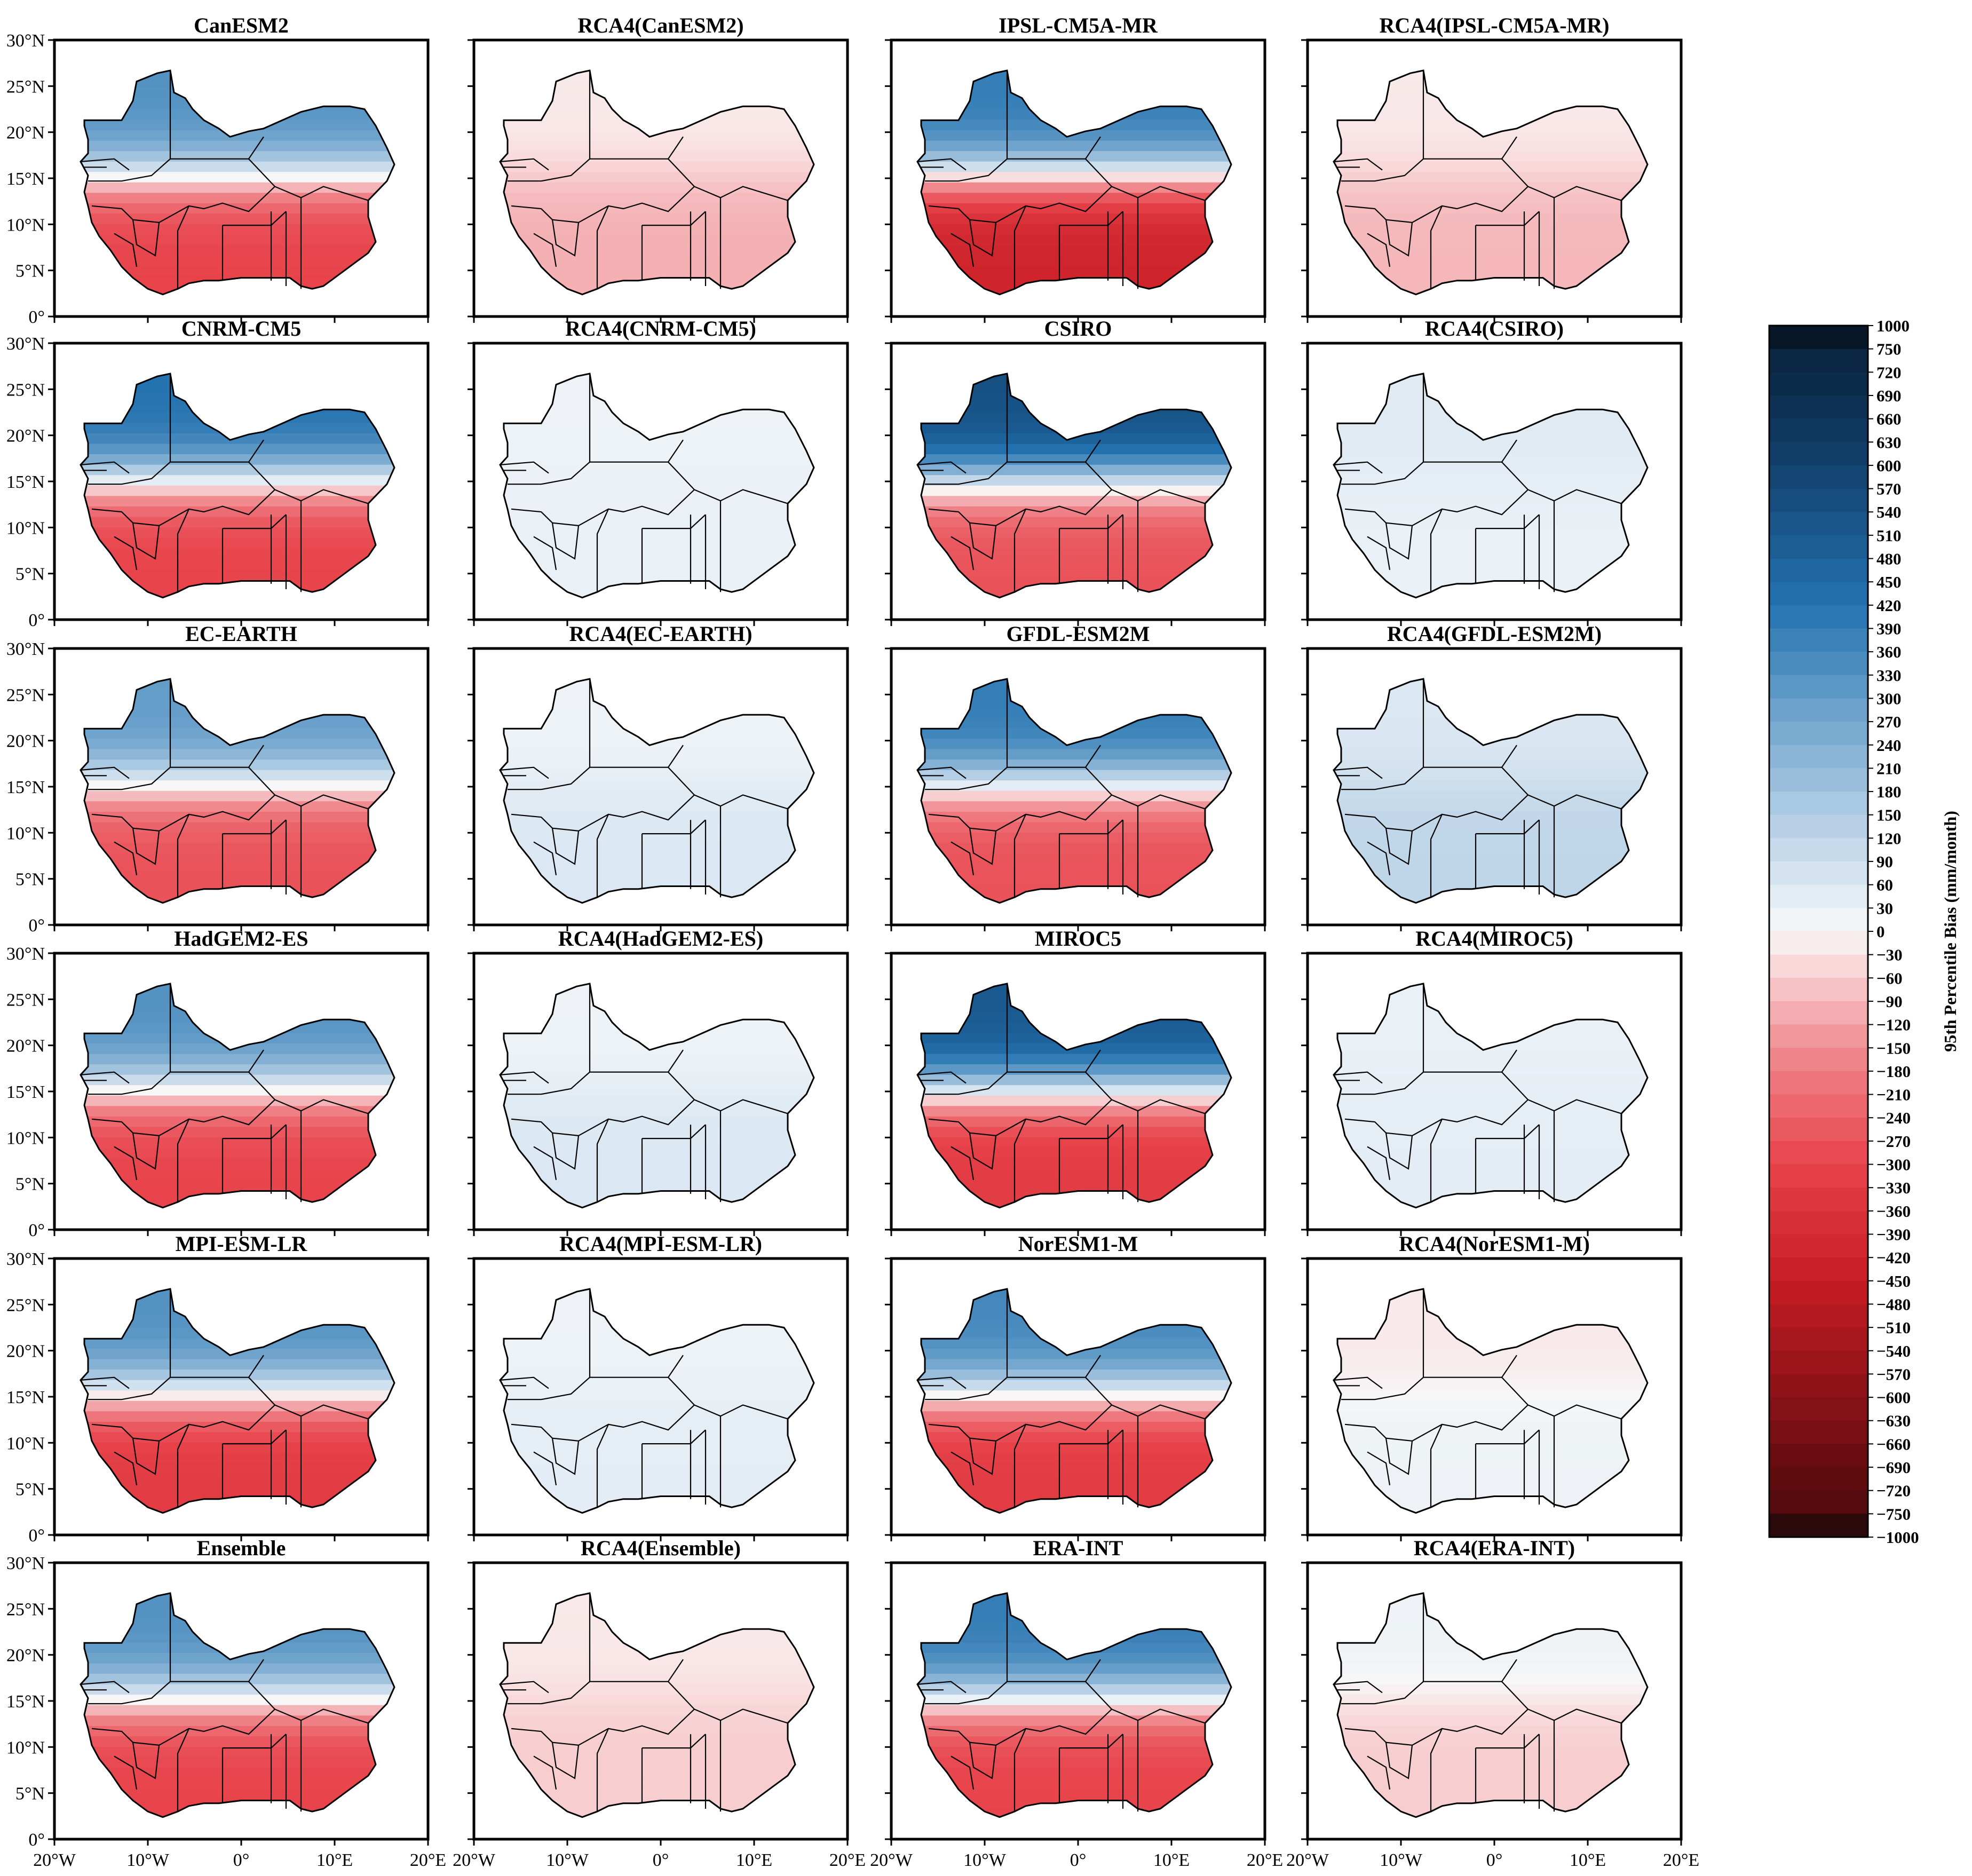 The image size is (1972, 1876). Describe the element at coordinates (1889, 722) in the screenshot. I see `colorbar-tick-label: 270` at that location.